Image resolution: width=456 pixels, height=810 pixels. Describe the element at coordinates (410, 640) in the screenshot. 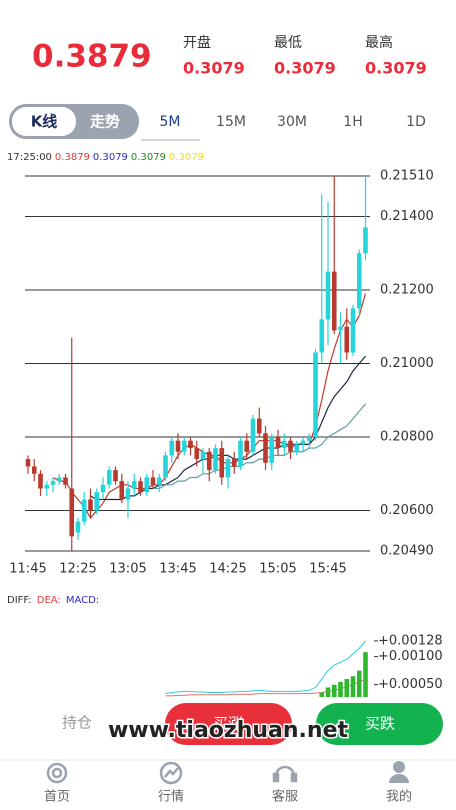

I see `y-tick-label: +0.00128` at that location.